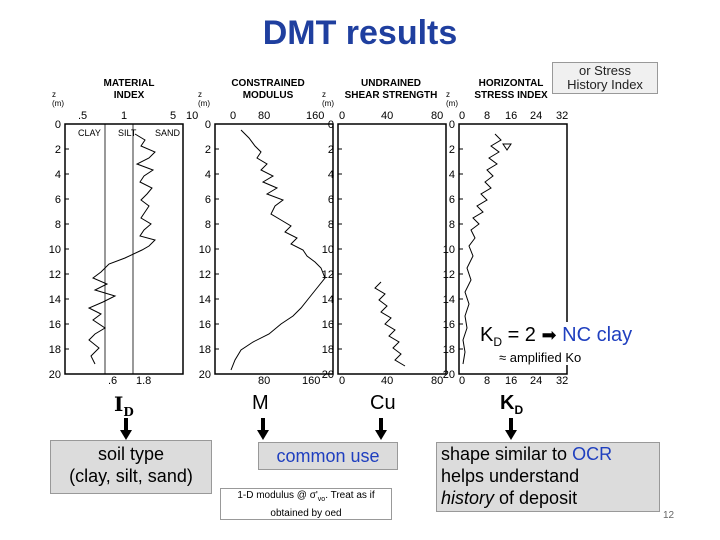 The width and height of the screenshot is (720, 540). Describe the element at coordinates (321, 499) in the screenshot. I see `oed-sub: vo` at that location.